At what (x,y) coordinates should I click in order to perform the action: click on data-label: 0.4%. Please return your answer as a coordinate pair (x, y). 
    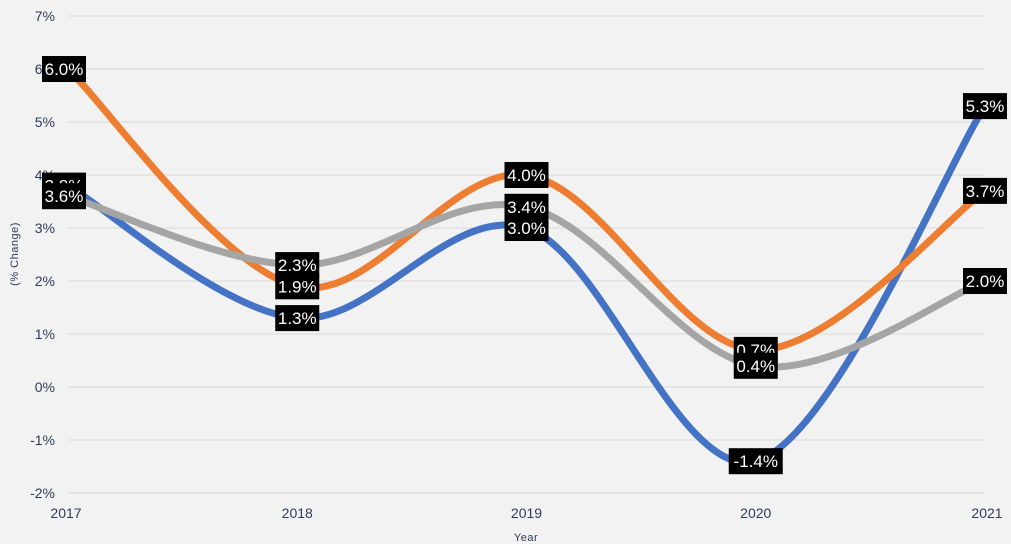
    Looking at the image, I should click on (755, 365).